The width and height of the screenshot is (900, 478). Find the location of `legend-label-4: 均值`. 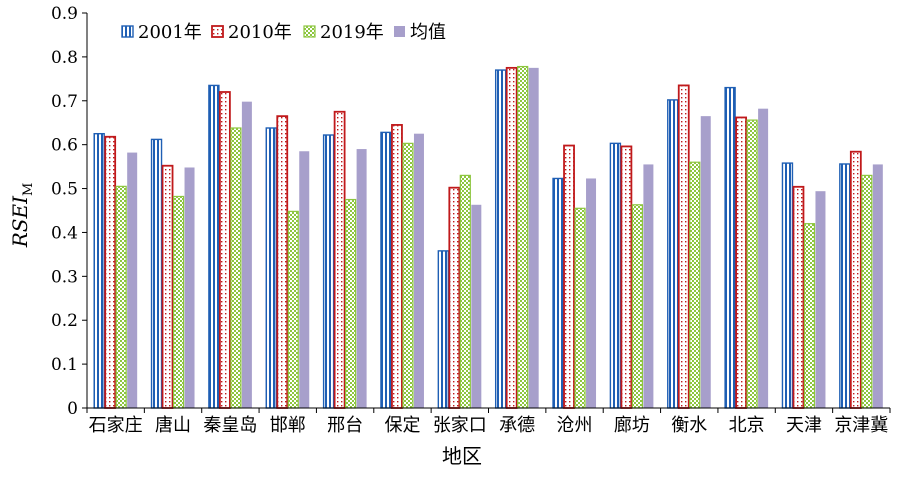

legend-label-4: 均值 is located at coordinates (428, 32).